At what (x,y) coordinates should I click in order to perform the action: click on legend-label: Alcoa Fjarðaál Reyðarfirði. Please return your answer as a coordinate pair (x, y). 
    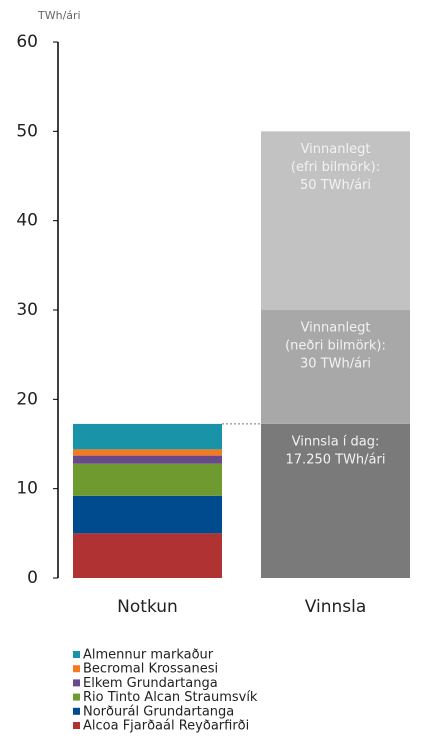
    Looking at the image, I should click on (166, 726).